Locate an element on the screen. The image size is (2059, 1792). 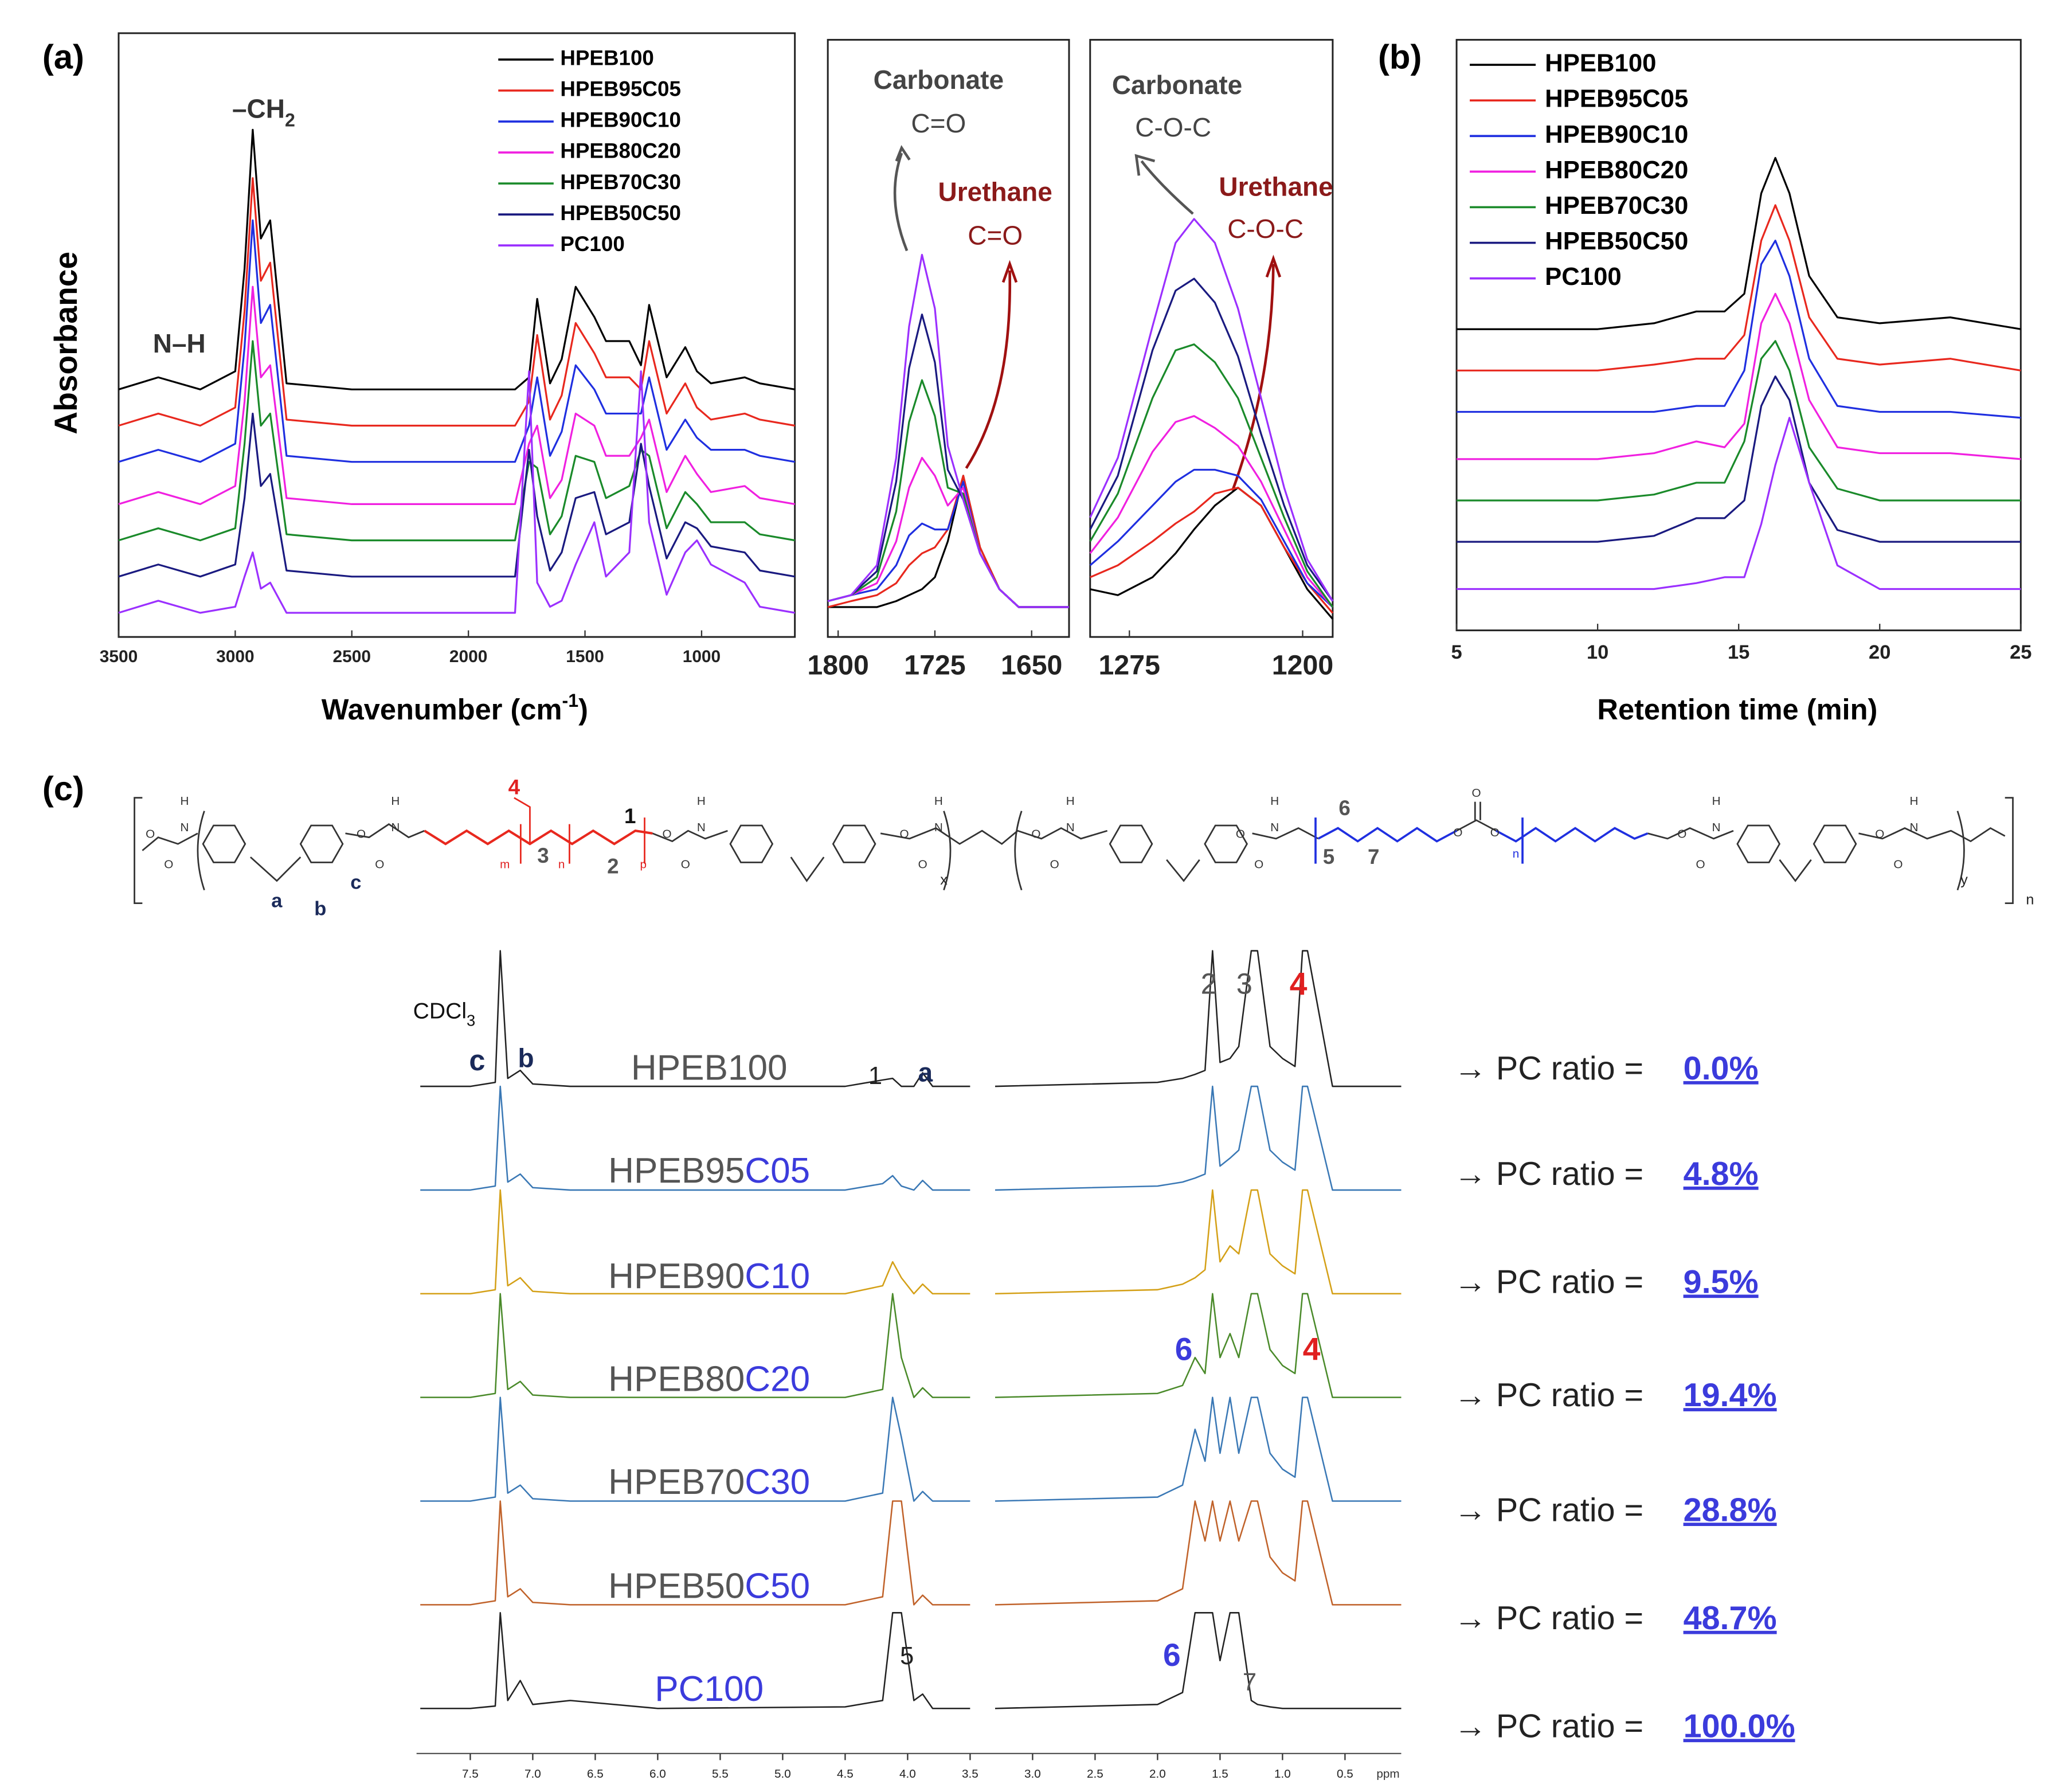
annotation-text: 2 is located at coordinates (1209, 984).